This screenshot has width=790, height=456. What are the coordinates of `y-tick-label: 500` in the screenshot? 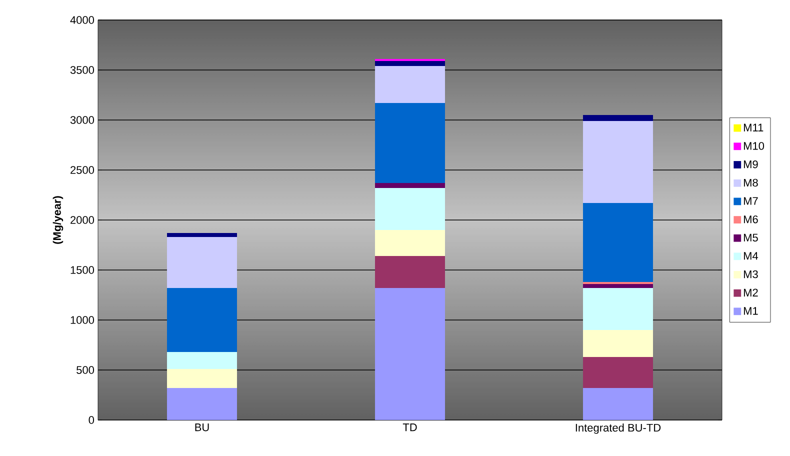 It's located at (85, 370).